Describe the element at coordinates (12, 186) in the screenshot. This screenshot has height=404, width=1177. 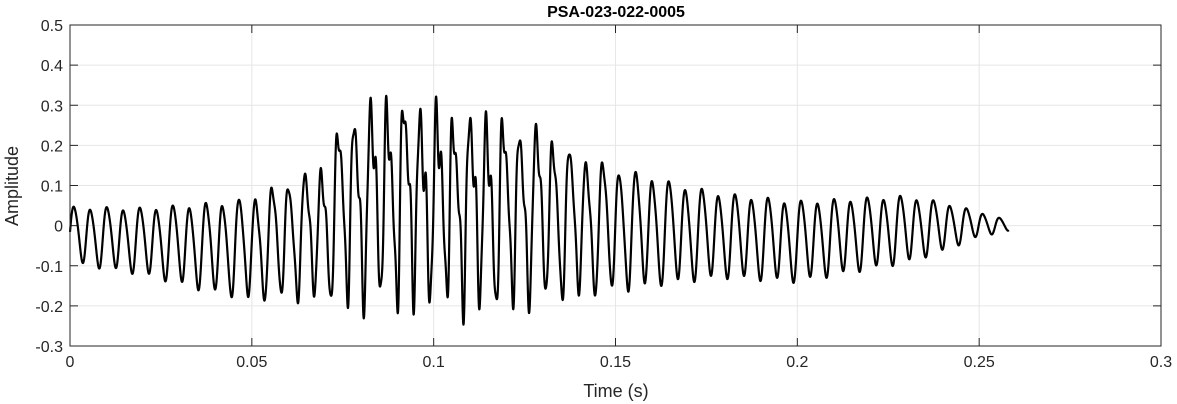
I see `y-axis-label: Amplitude` at that location.